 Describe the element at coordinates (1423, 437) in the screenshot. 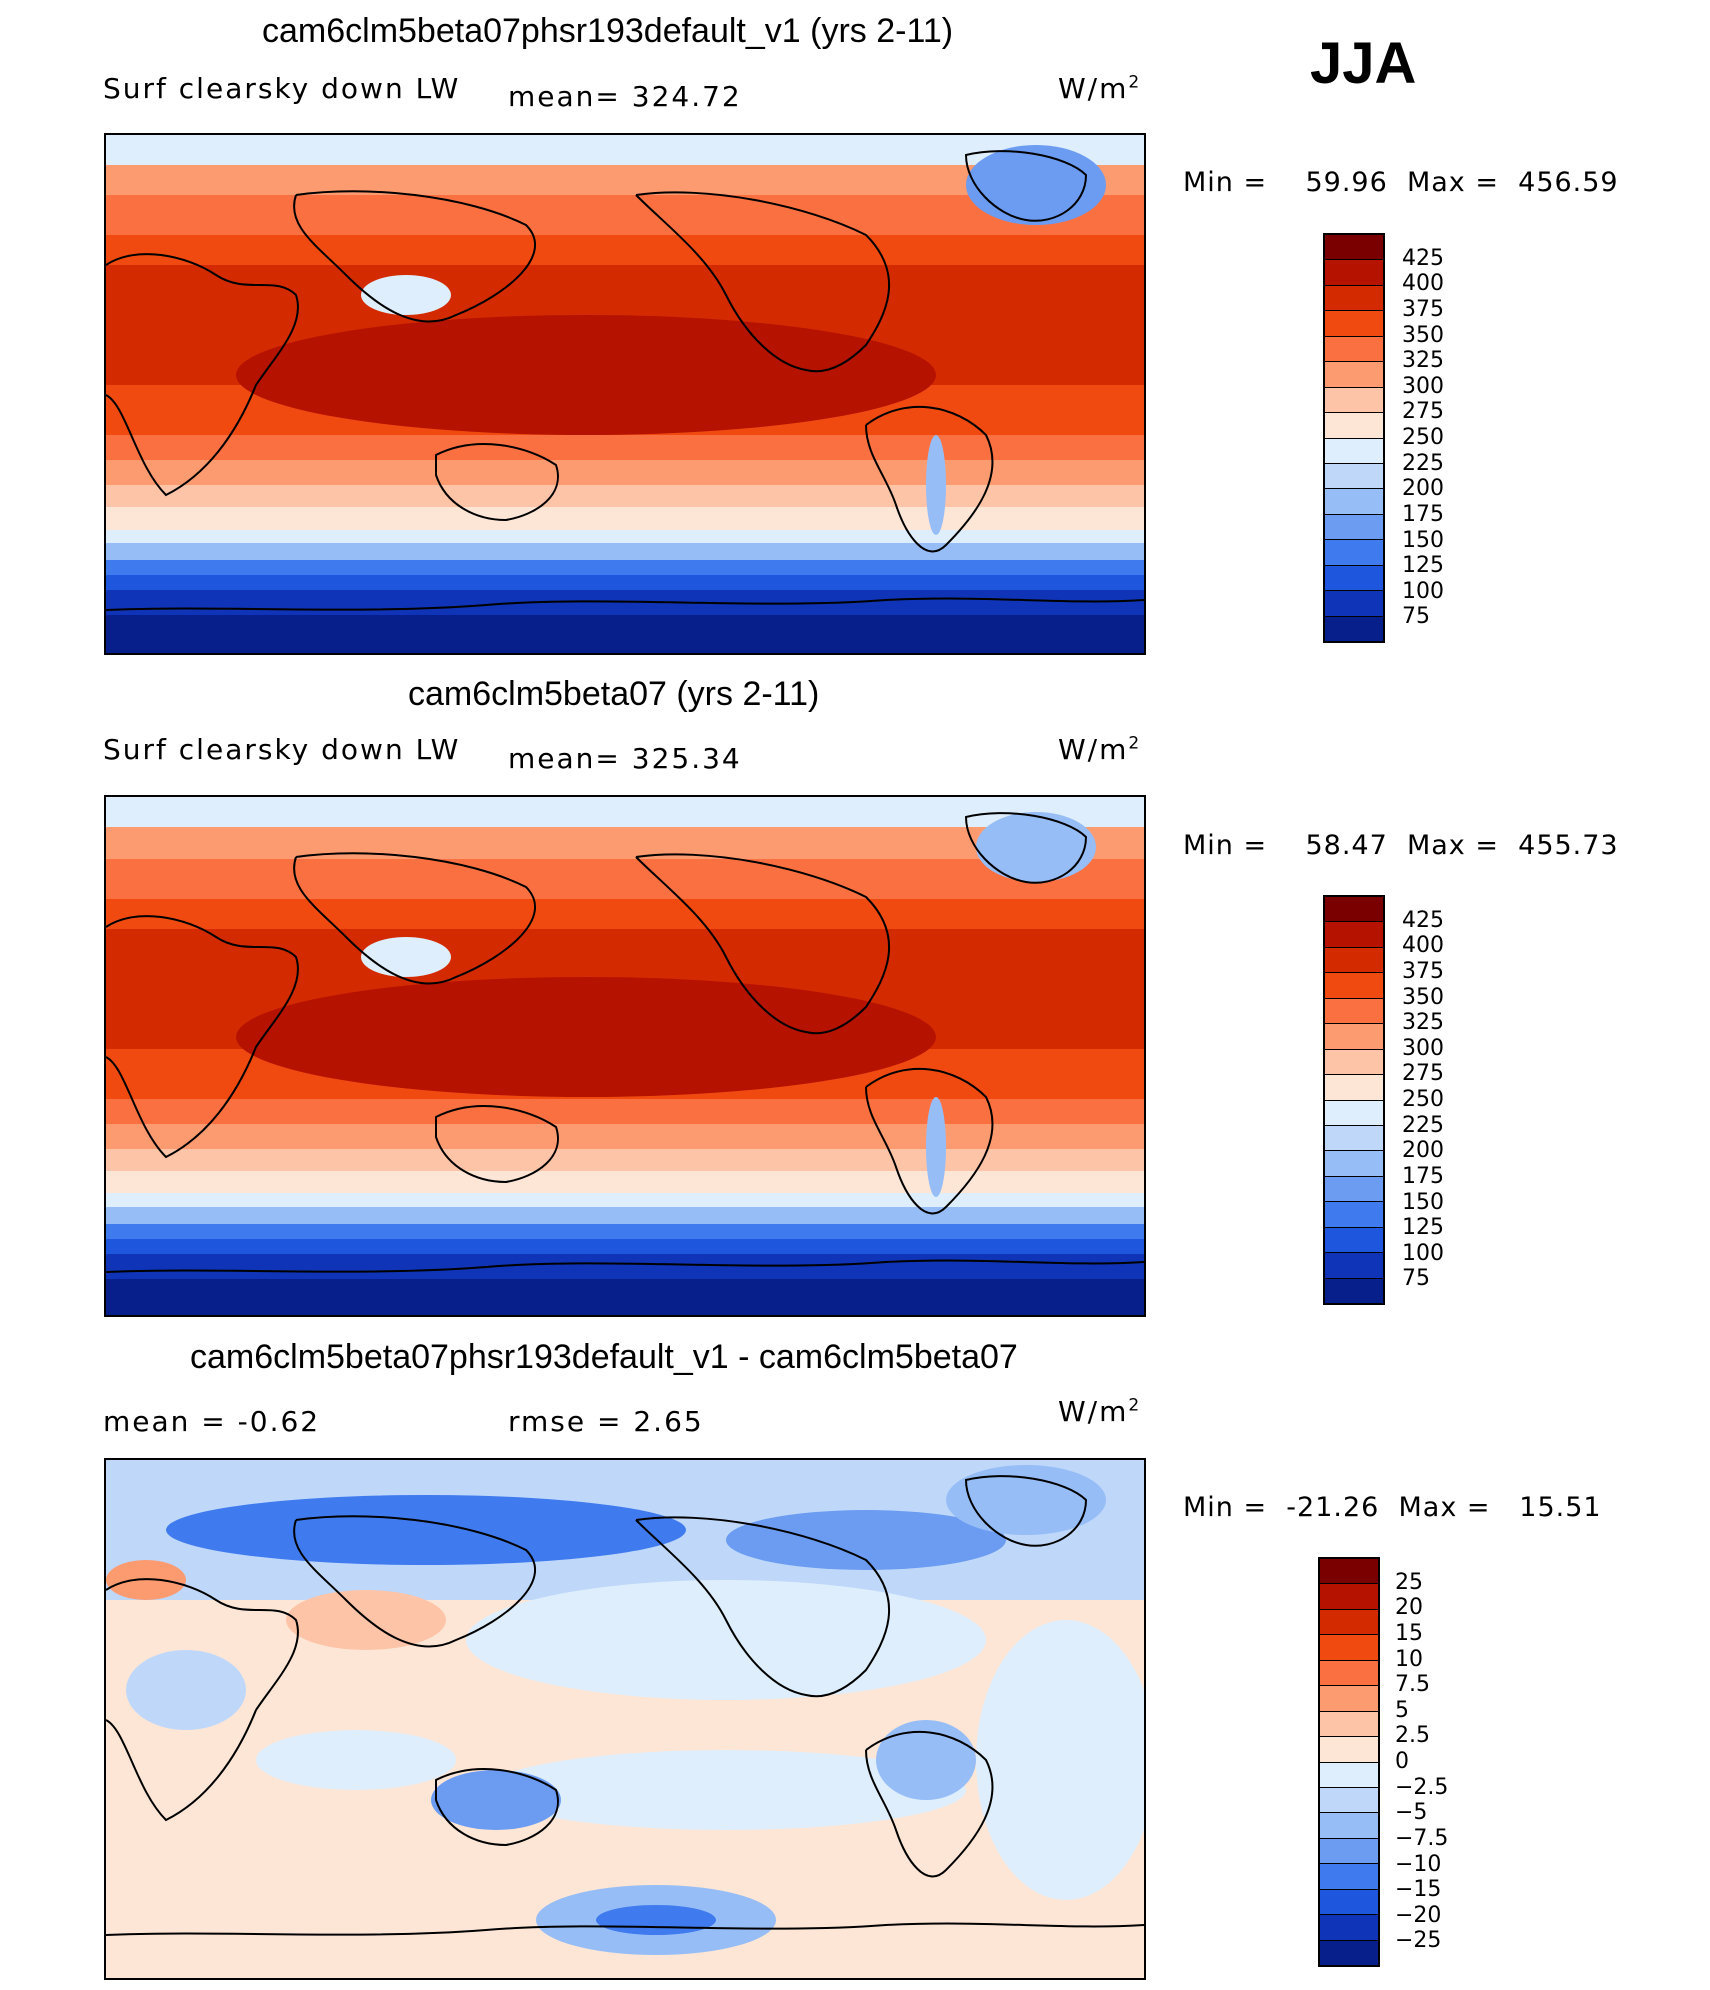

I see `colorbar-tick-label: 250` at that location.